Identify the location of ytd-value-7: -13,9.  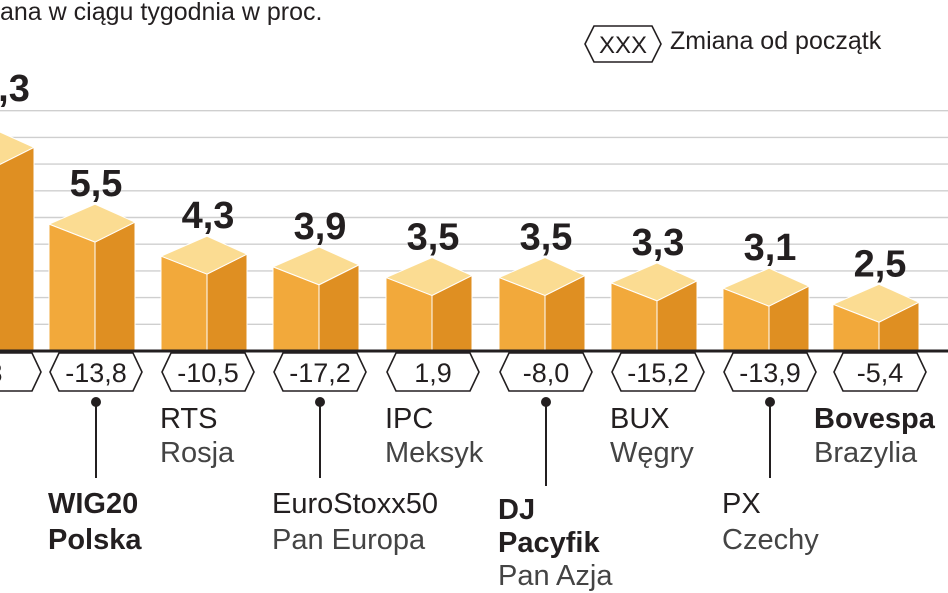
(770, 373).